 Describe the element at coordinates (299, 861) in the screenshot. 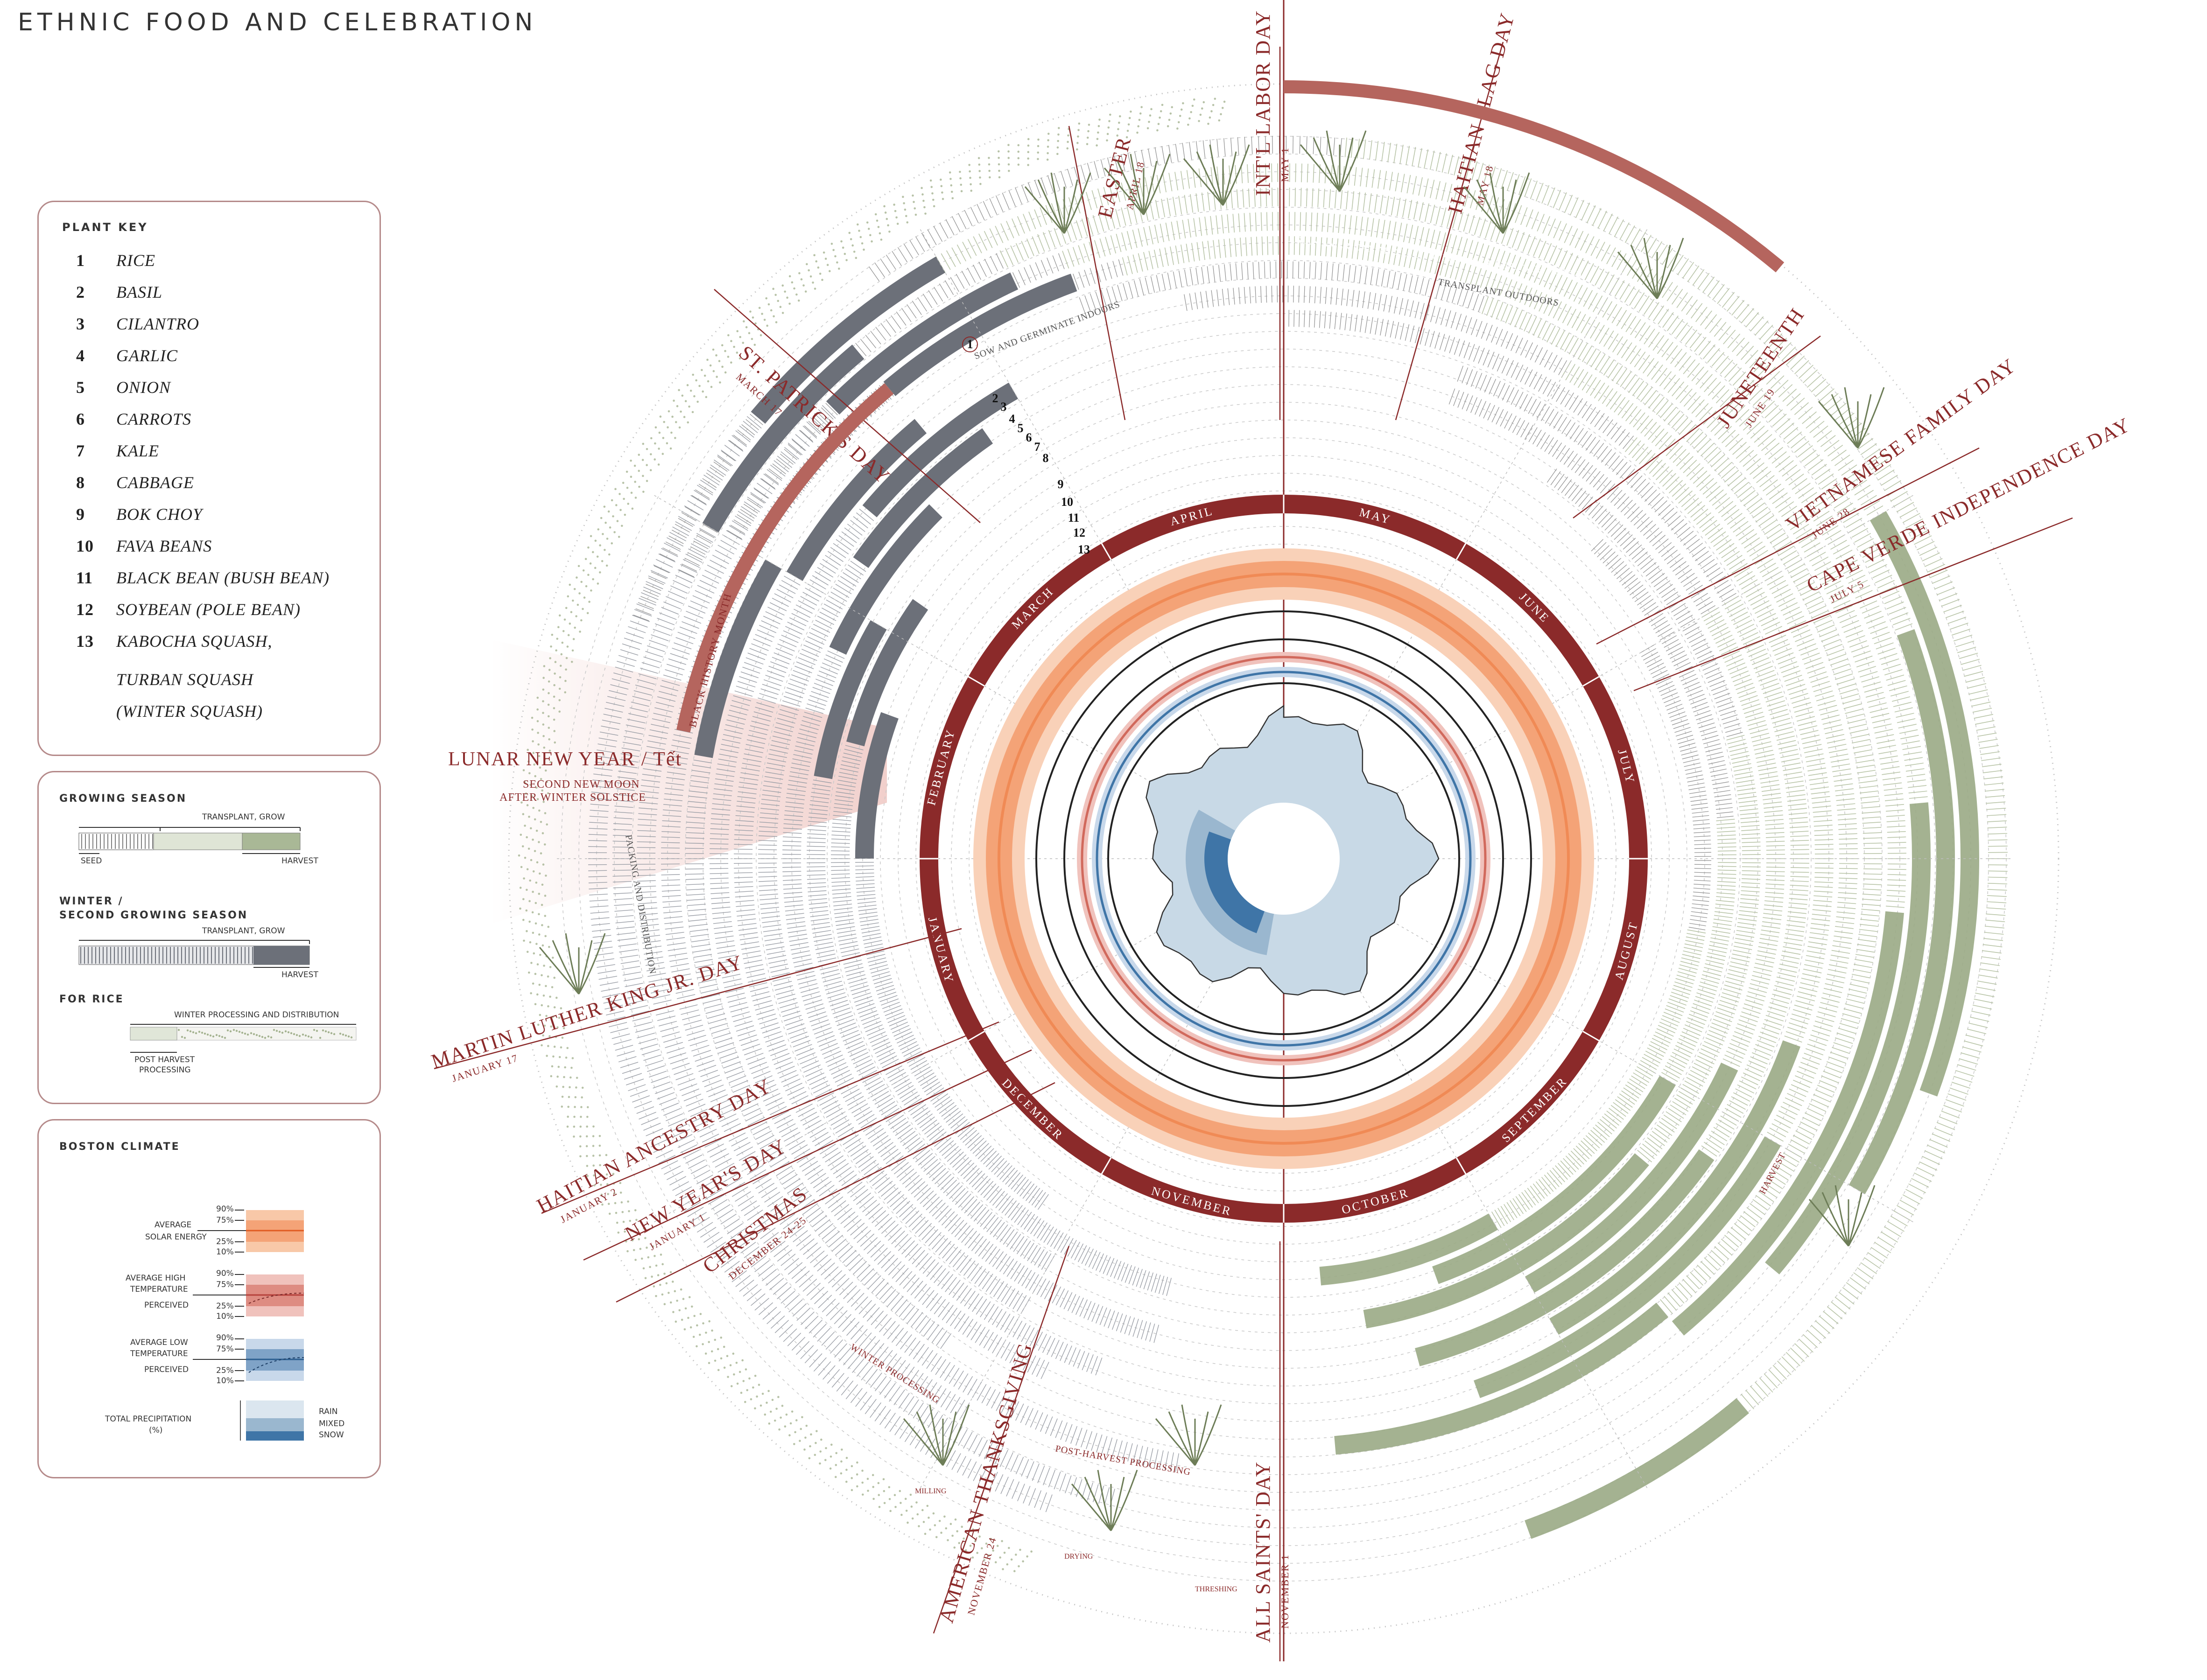

I see `harvest-label: HARVEST` at that location.